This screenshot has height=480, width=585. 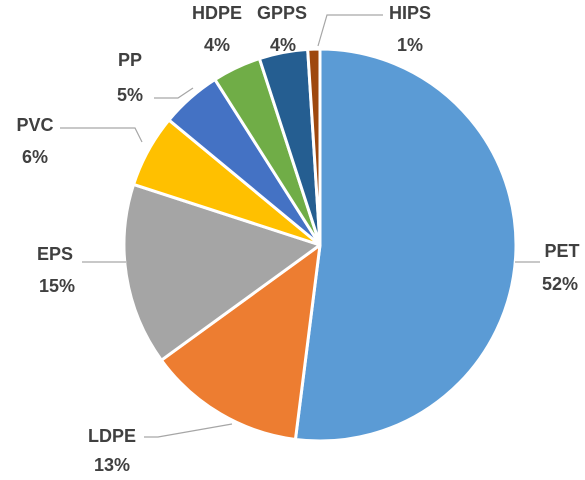 I want to click on slice-value-label: 1%, so click(x=410, y=45).